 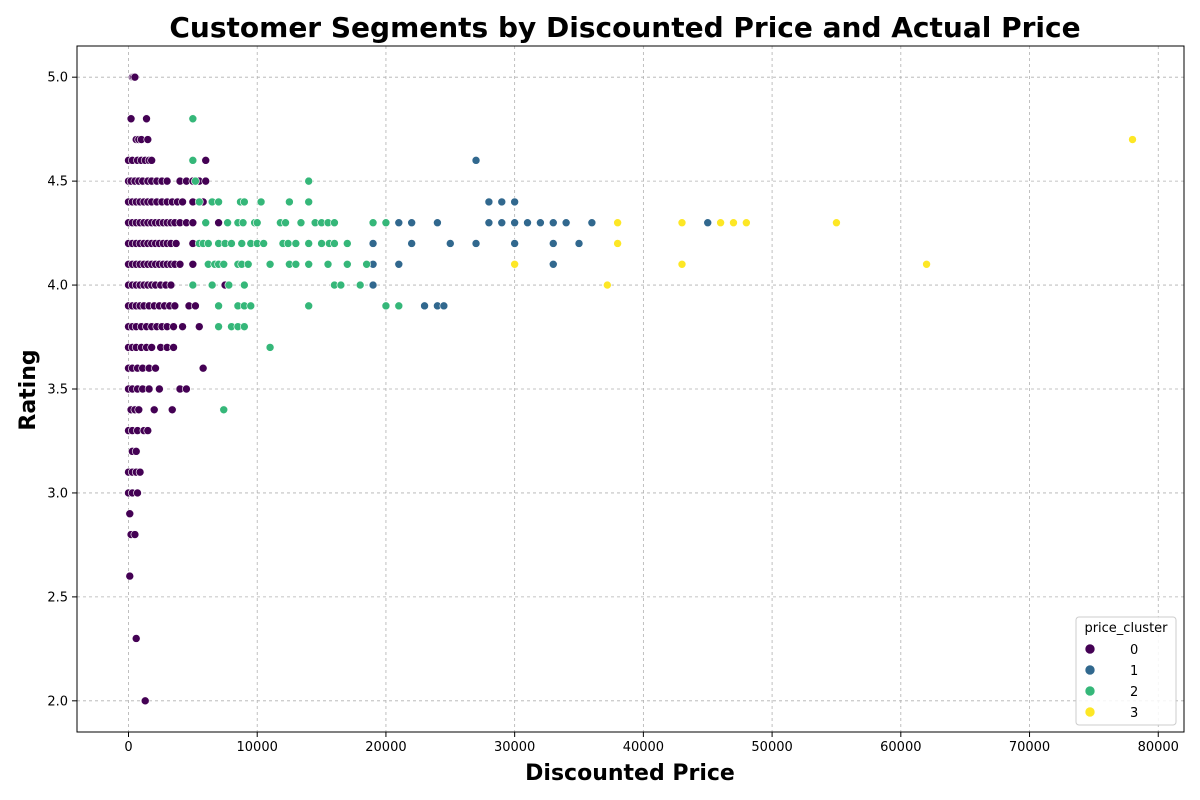 What do you see at coordinates (57, 701) in the screenshot?
I see `y-tick-label: 2.0` at bounding box center [57, 701].